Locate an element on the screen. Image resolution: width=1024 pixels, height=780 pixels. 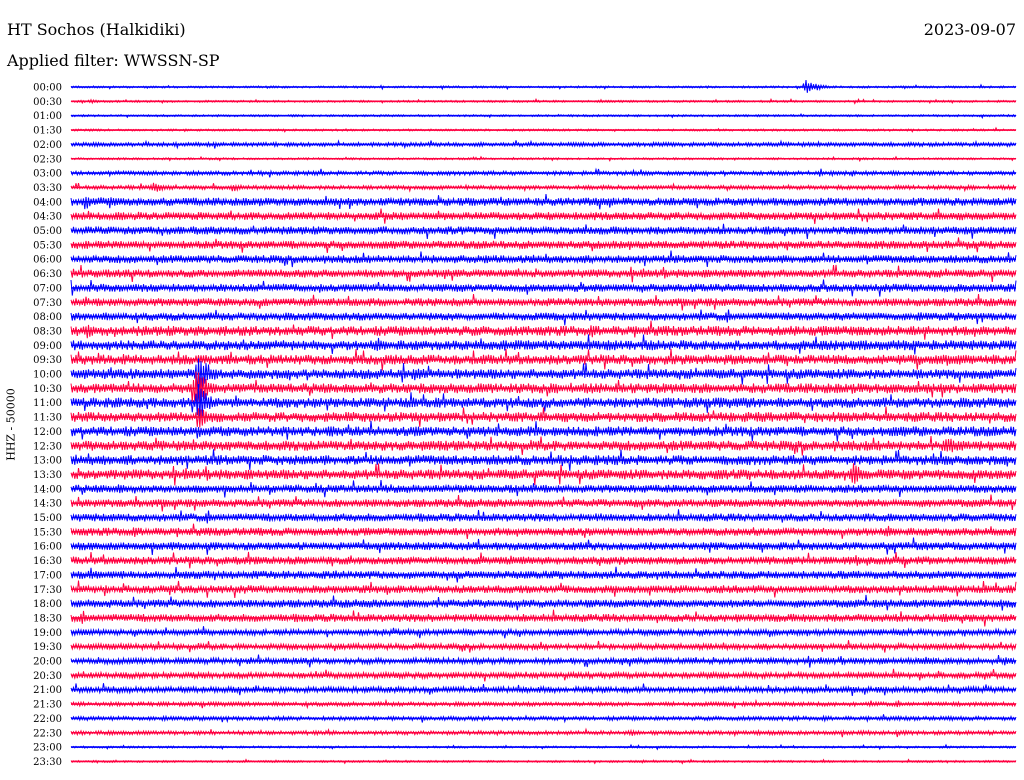
row-time-label: 05:00 is located at coordinates (47, 231).